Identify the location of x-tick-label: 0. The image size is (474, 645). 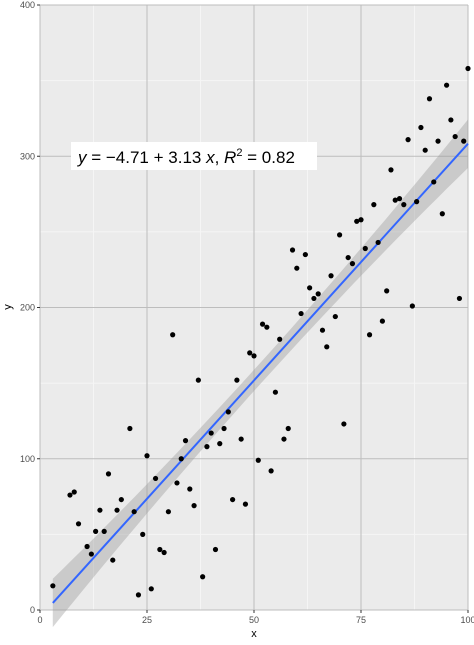
(39, 620).